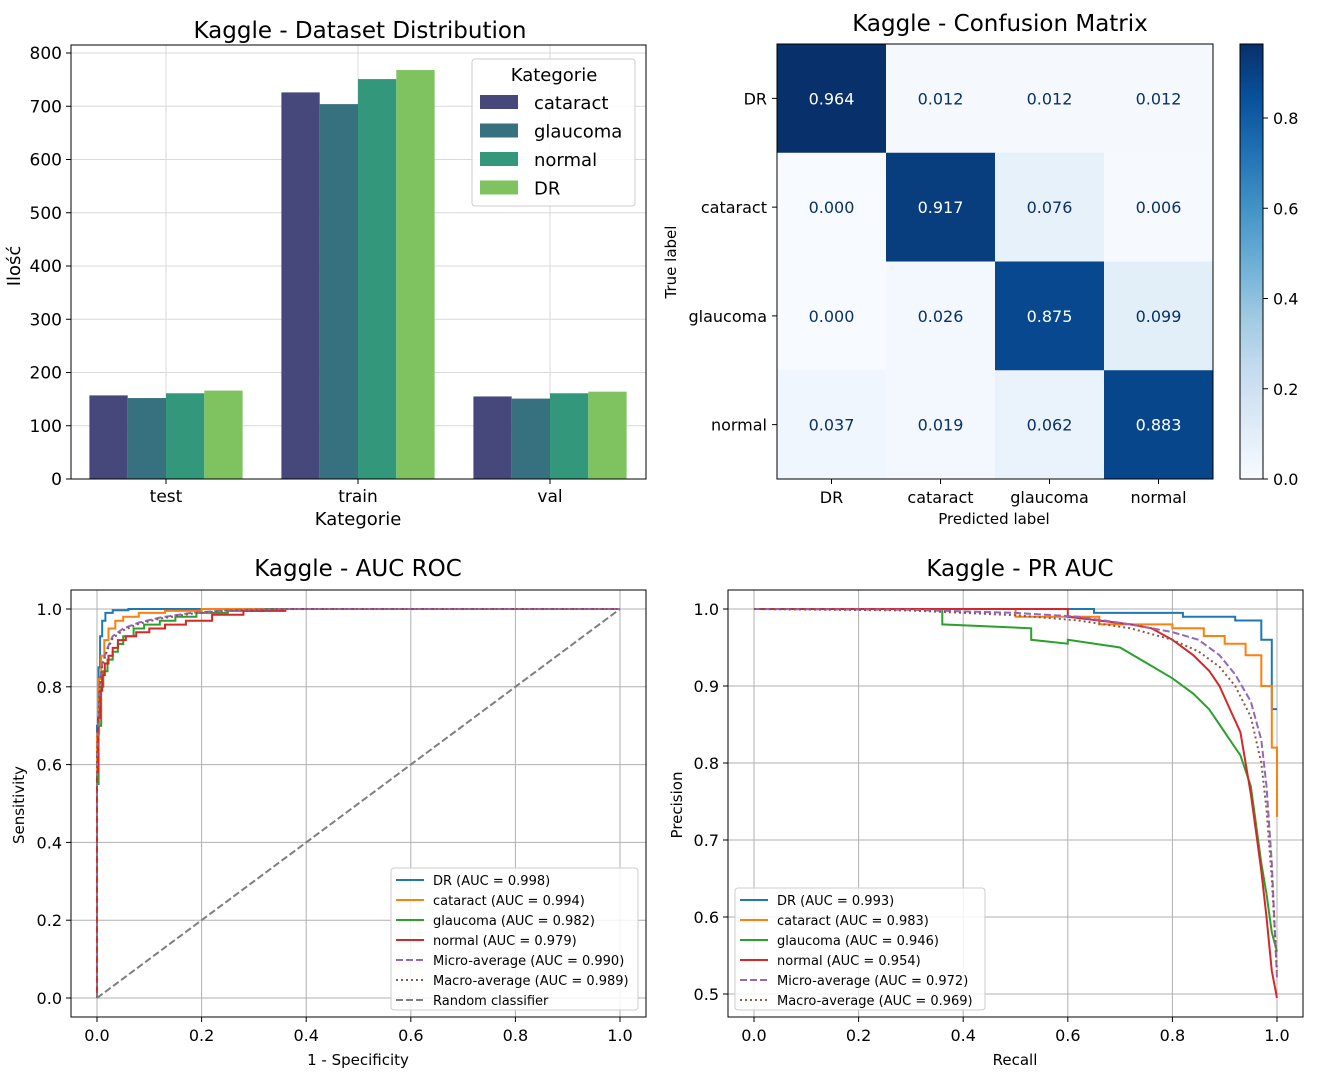 The image size is (1317, 1080). What do you see at coordinates (46, 427) in the screenshot?
I see `bar-ytick-label: 100` at bounding box center [46, 427].